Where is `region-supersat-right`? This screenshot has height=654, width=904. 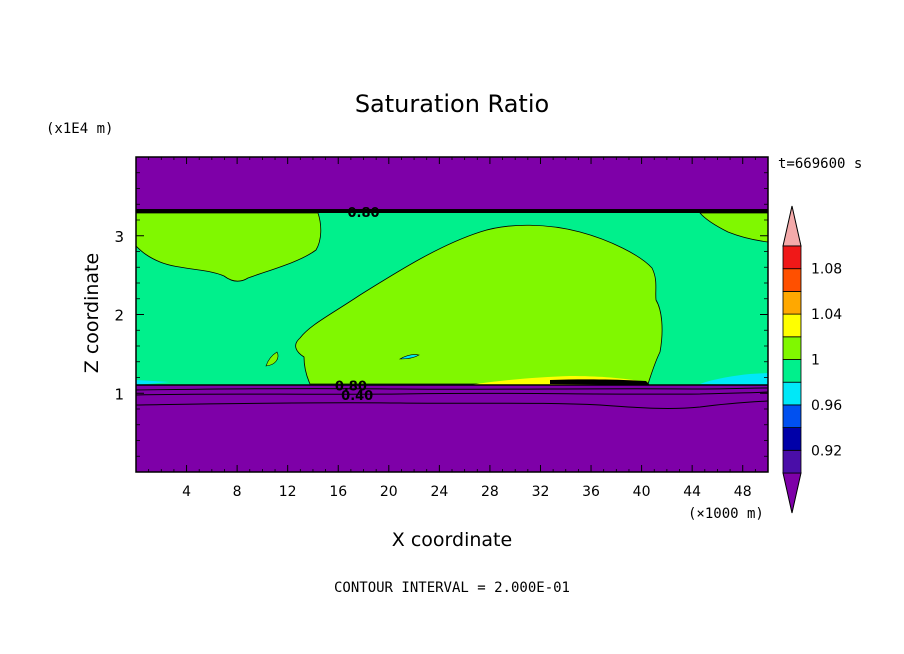 region-supersat-right is located at coordinates (733, 227).